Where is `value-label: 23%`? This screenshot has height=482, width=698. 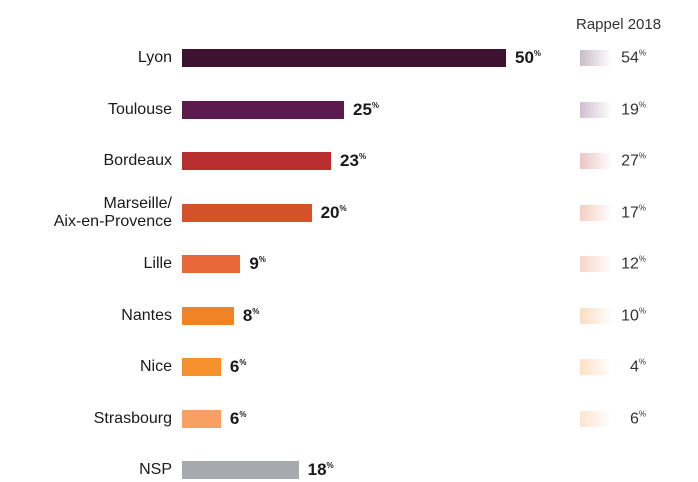
value-label: 23% is located at coordinates (353, 161).